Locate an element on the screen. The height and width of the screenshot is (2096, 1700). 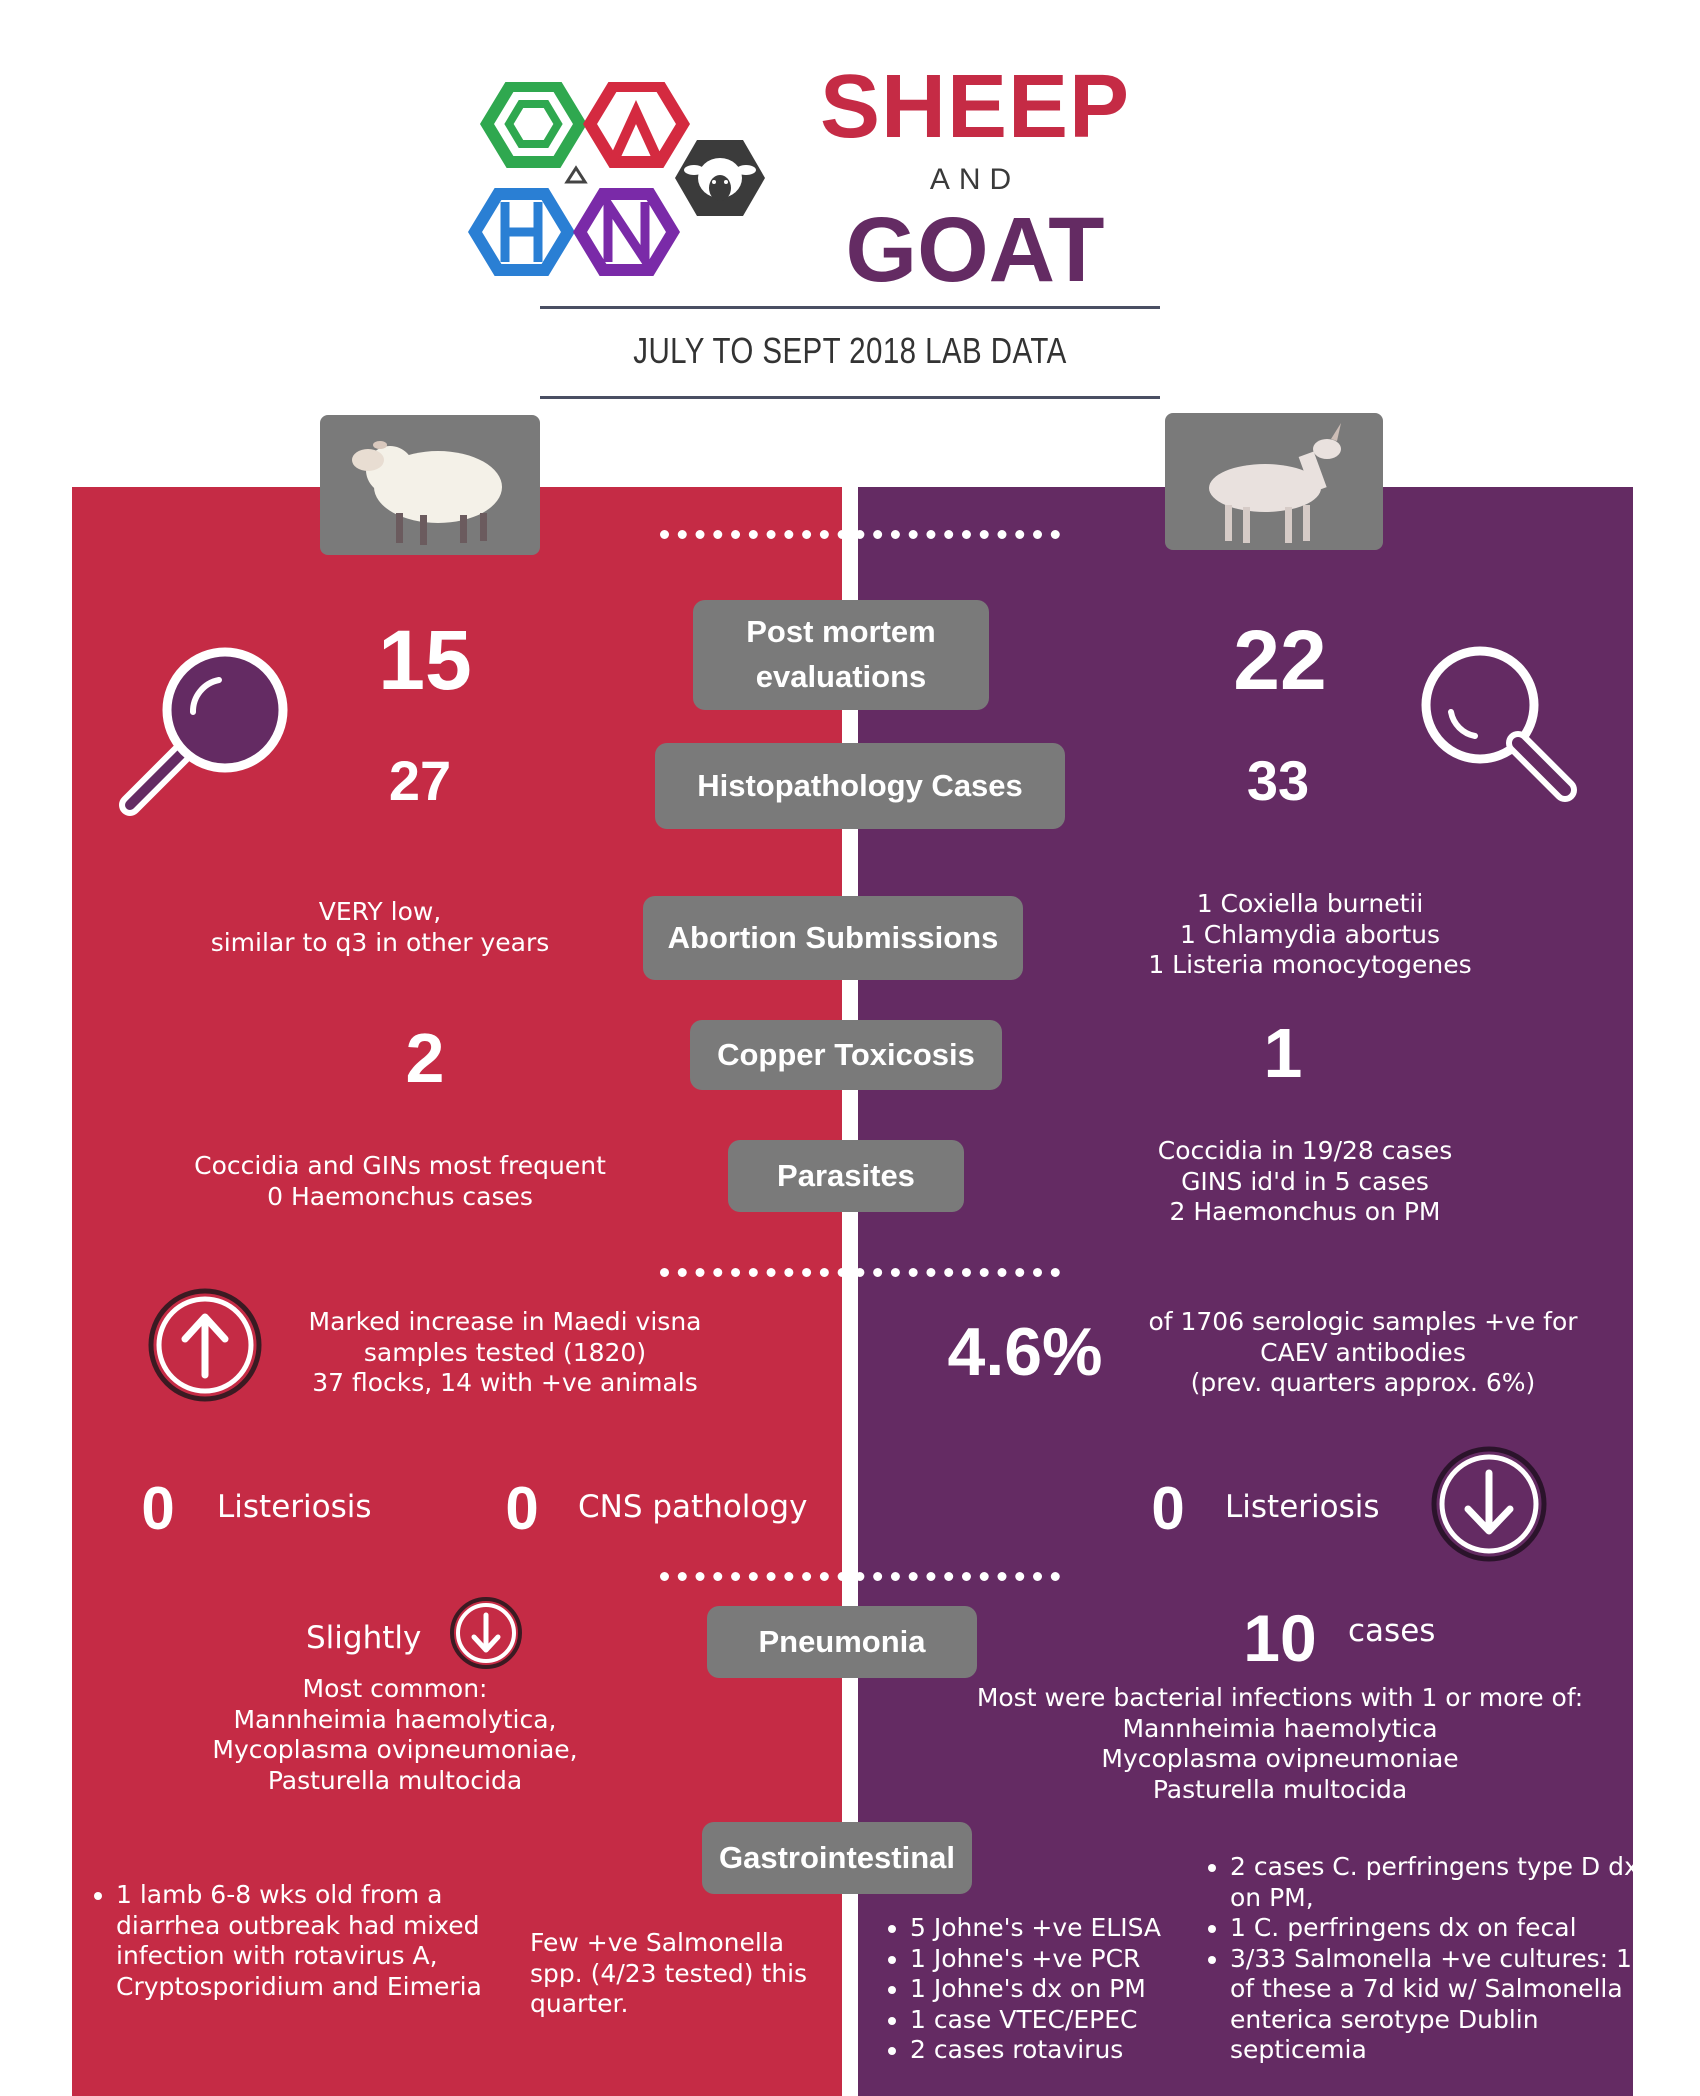
text-line: 1 Coxiella burnetii is located at coordinates (1310, 903).